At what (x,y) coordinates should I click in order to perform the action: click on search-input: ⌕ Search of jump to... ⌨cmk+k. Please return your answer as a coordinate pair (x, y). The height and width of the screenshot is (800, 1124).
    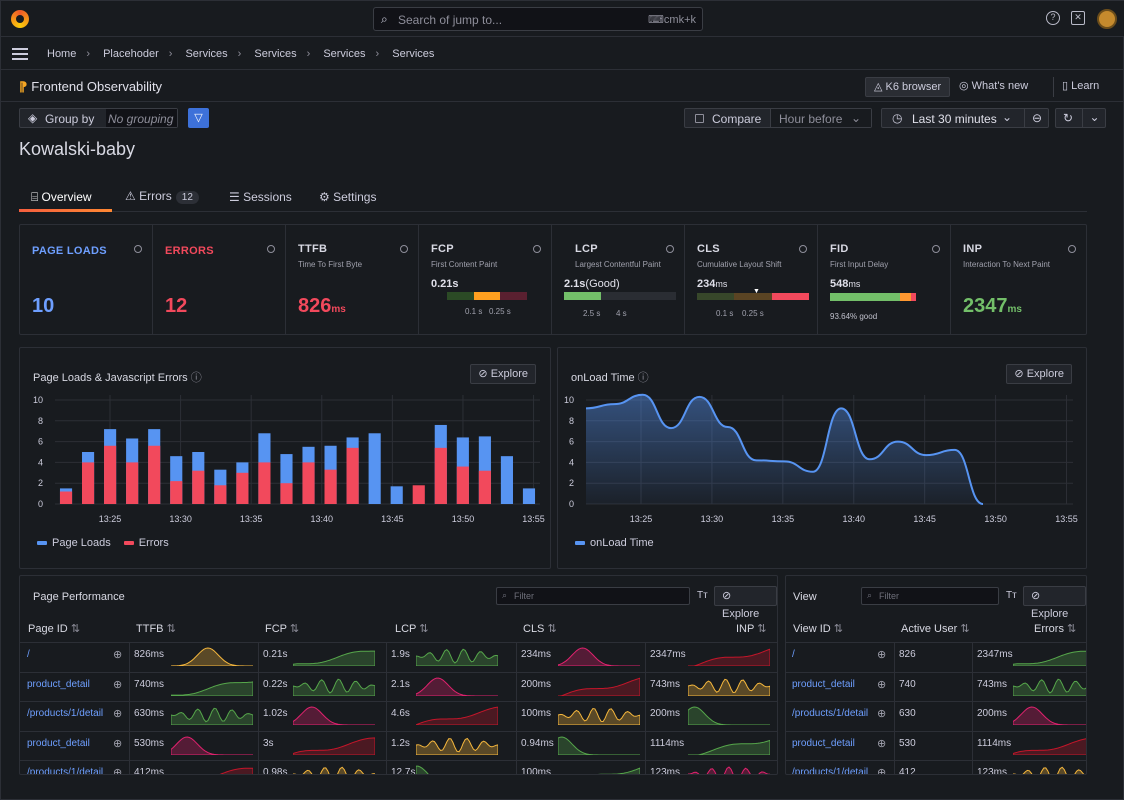
    Looking at the image, I should click on (538, 19).